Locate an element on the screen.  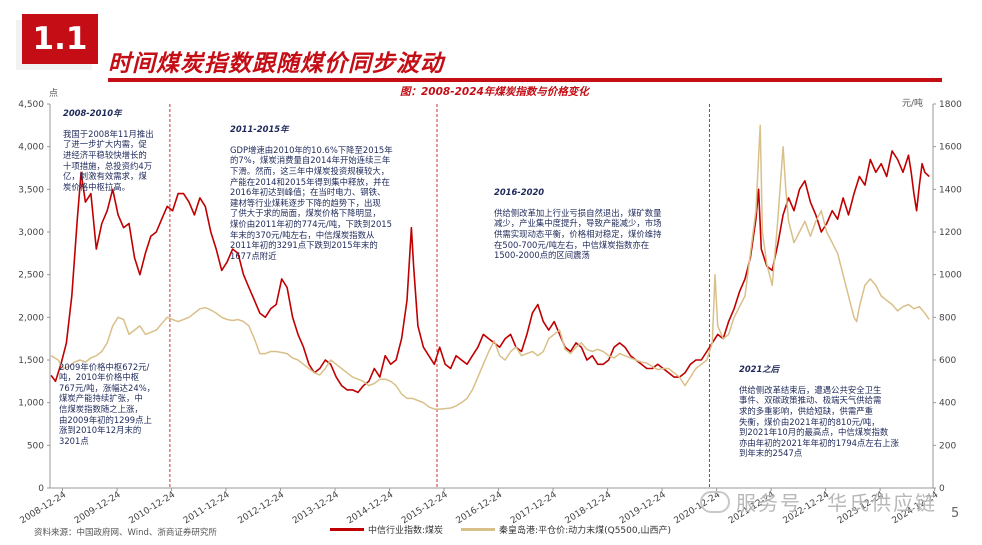
legend-swatch-price is located at coordinates (478, 529).